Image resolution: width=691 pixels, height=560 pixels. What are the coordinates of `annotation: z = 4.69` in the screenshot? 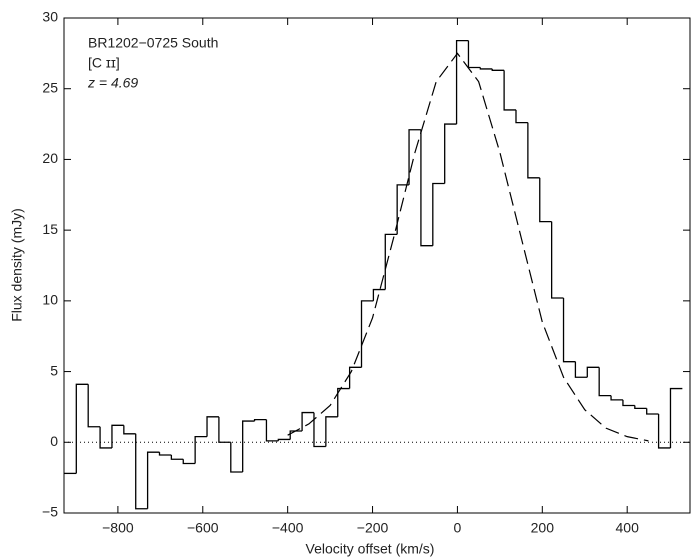 It's located at (112, 83).